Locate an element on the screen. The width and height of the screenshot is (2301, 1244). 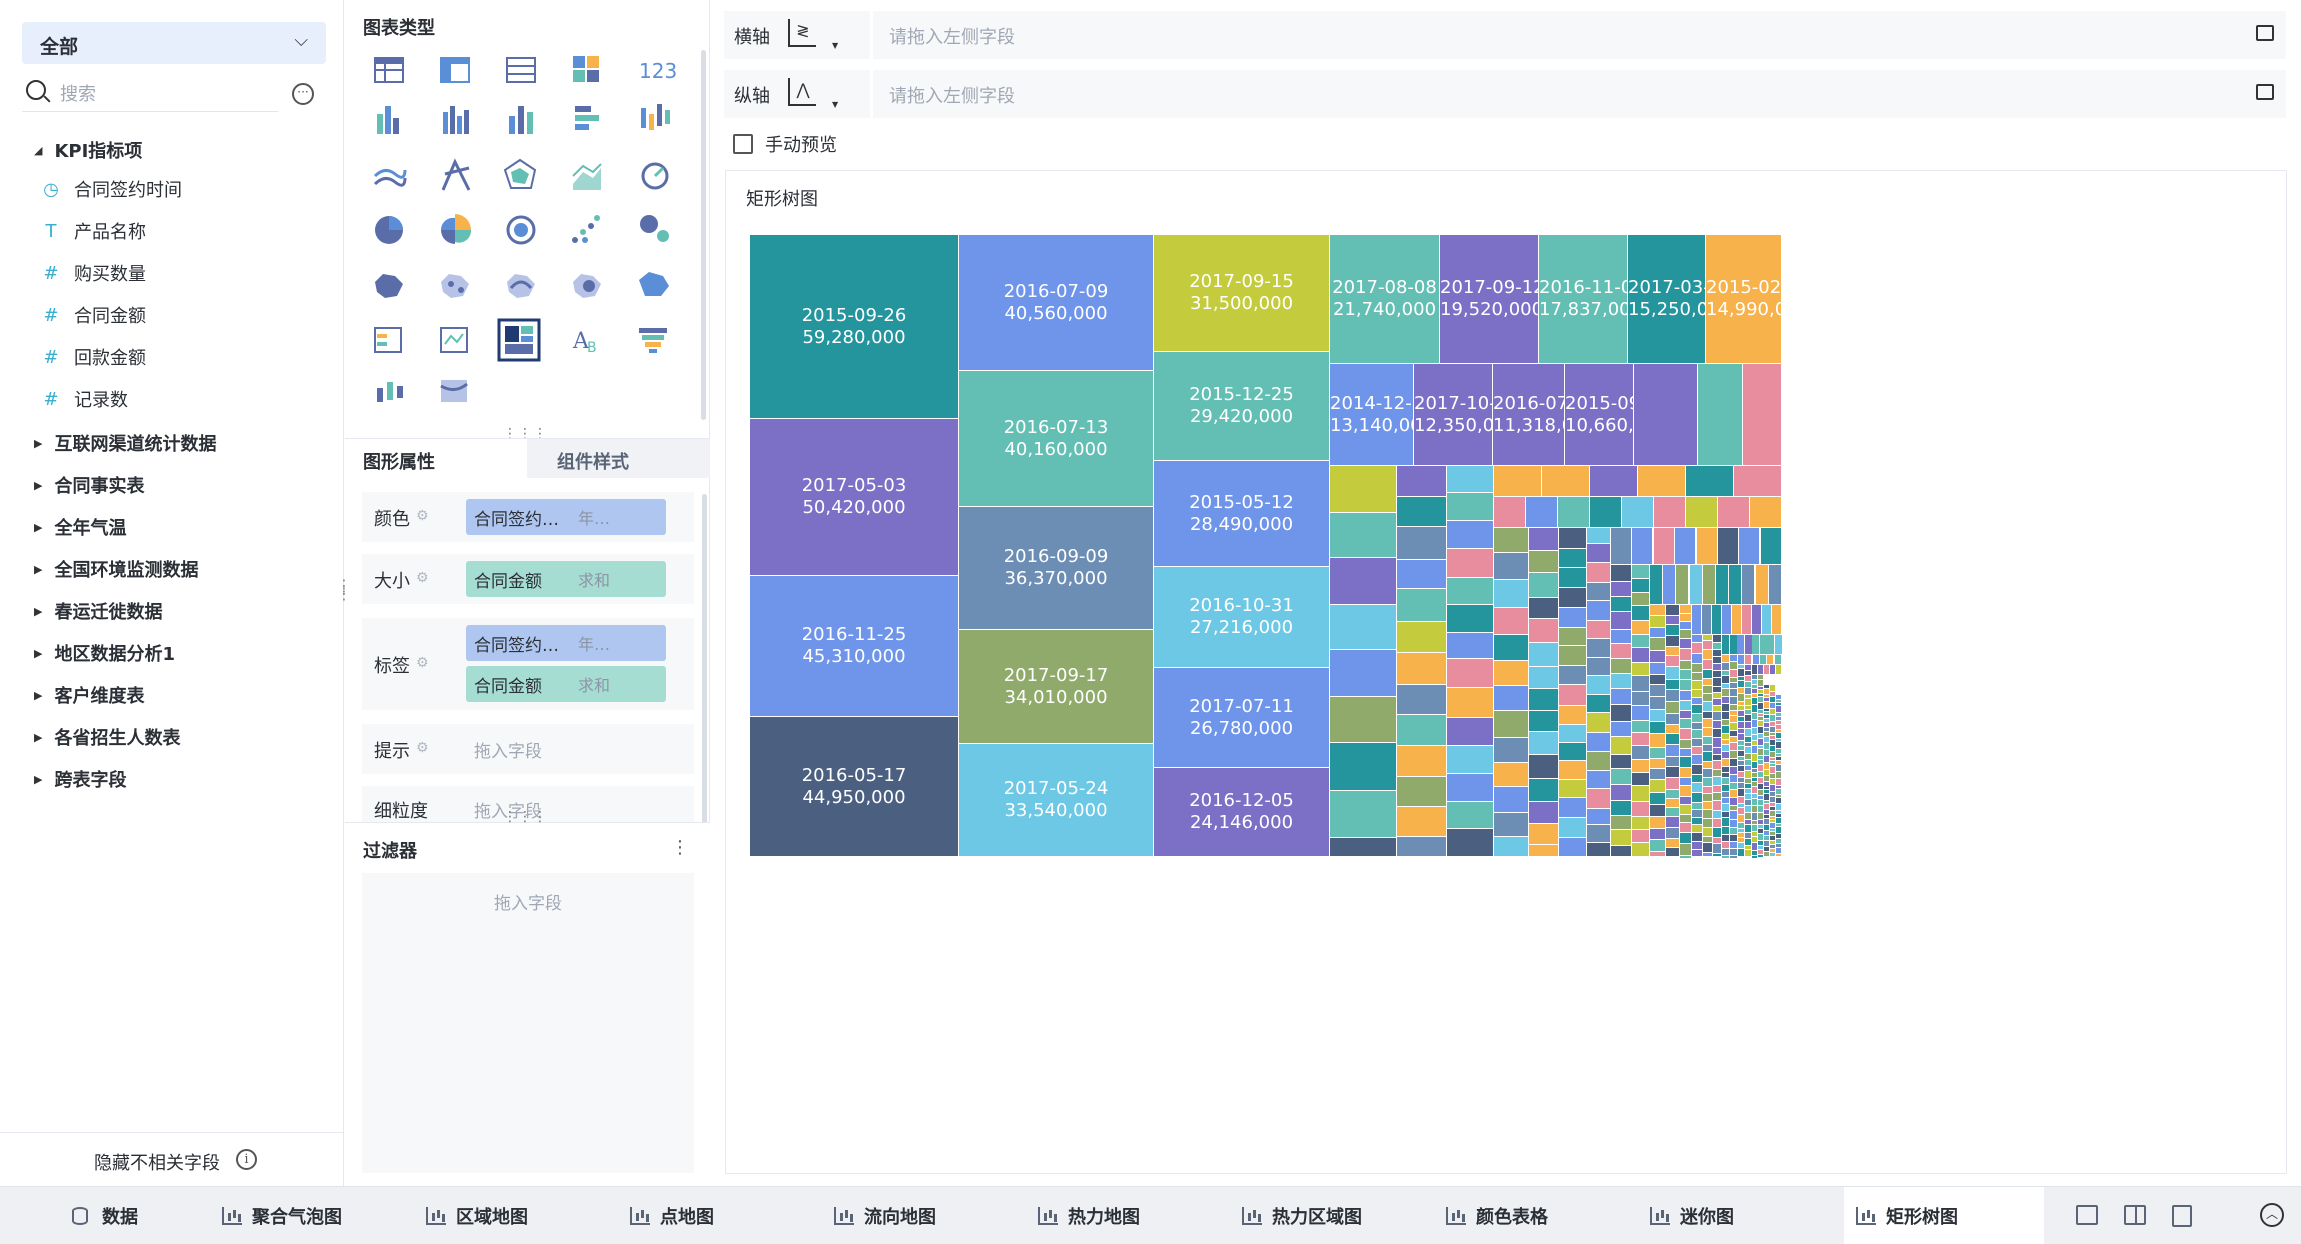
gauge-icon is located at coordinates (655, 176).